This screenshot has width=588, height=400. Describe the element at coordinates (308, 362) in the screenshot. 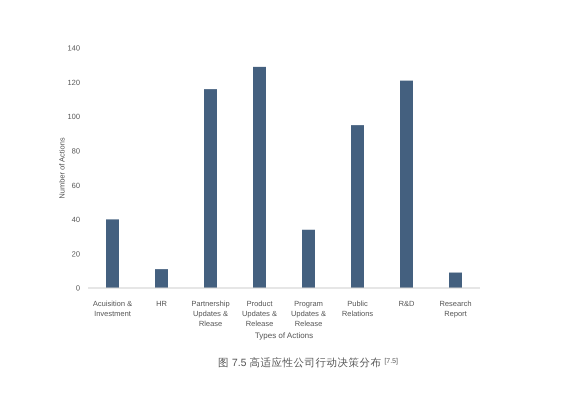

I see `caption: 图 7.5 高适应性公司行动决策分布 $^{[7.5]}$` at that location.